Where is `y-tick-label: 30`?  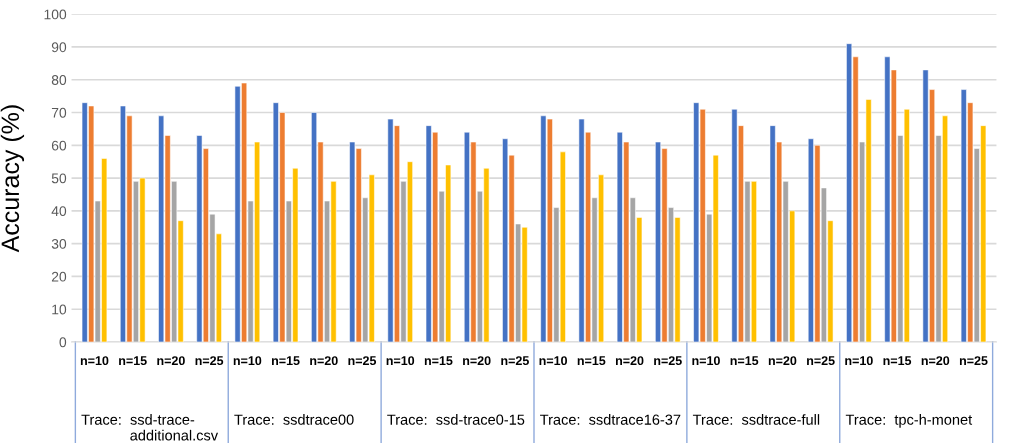 y-tick-label: 30 is located at coordinates (59, 243).